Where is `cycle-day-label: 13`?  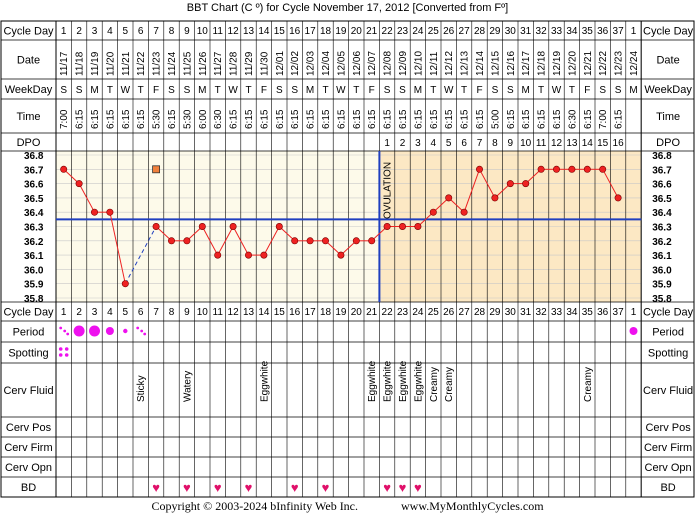
cycle-day-label: 13 is located at coordinates (249, 31).